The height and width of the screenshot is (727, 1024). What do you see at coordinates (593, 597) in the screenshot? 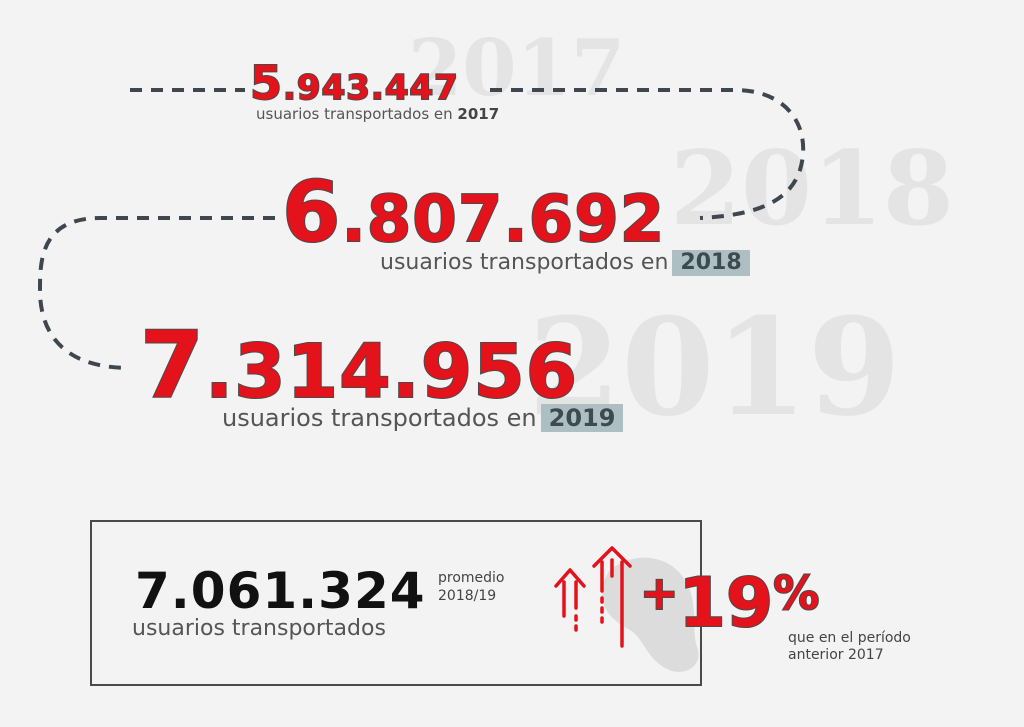
I see `up-arrows-icon` at bounding box center [593, 597].